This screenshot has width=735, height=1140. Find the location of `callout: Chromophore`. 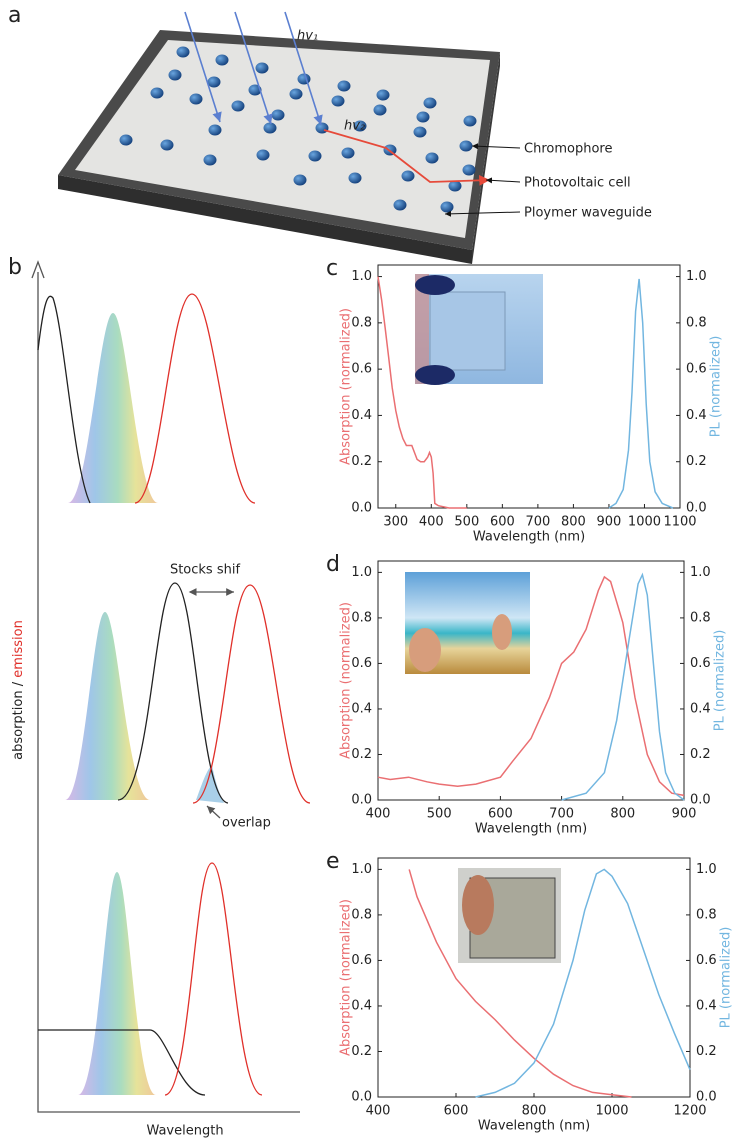

callout: Chromophore is located at coordinates (568, 149).